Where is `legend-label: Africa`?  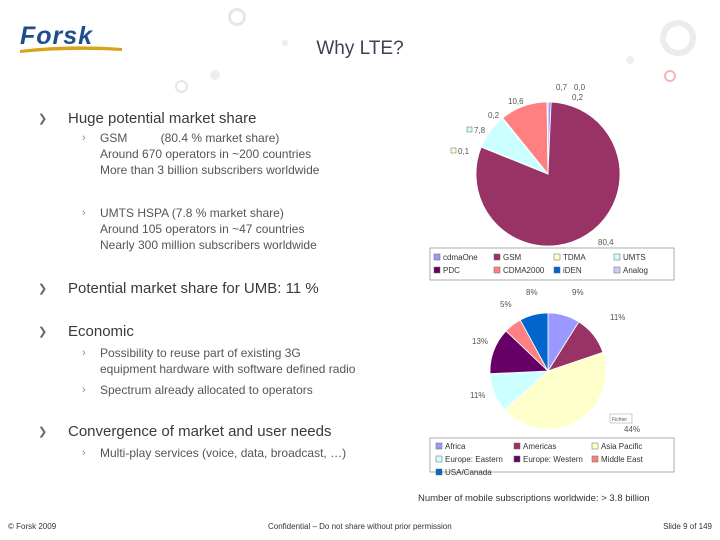 legend-label: Africa is located at coordinates (455, 446).